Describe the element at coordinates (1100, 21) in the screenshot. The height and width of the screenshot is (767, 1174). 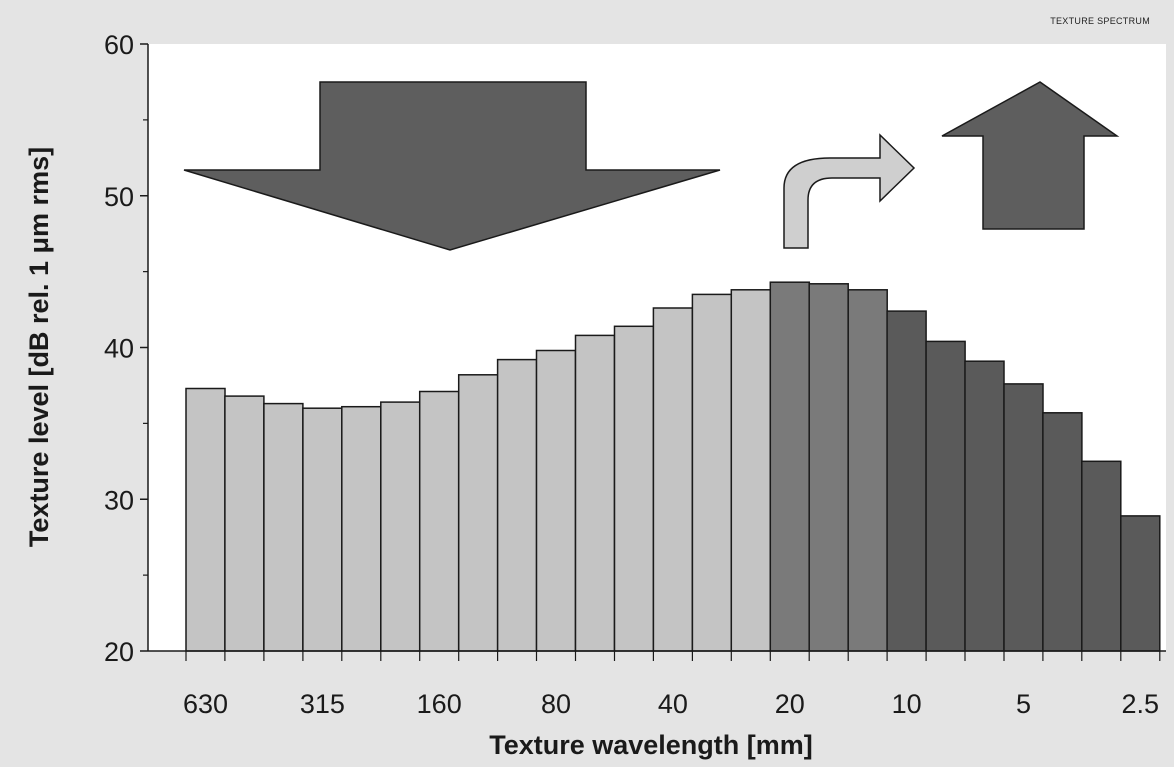
I see `corner-label: TEXTURE SPECTRUM` at that location.